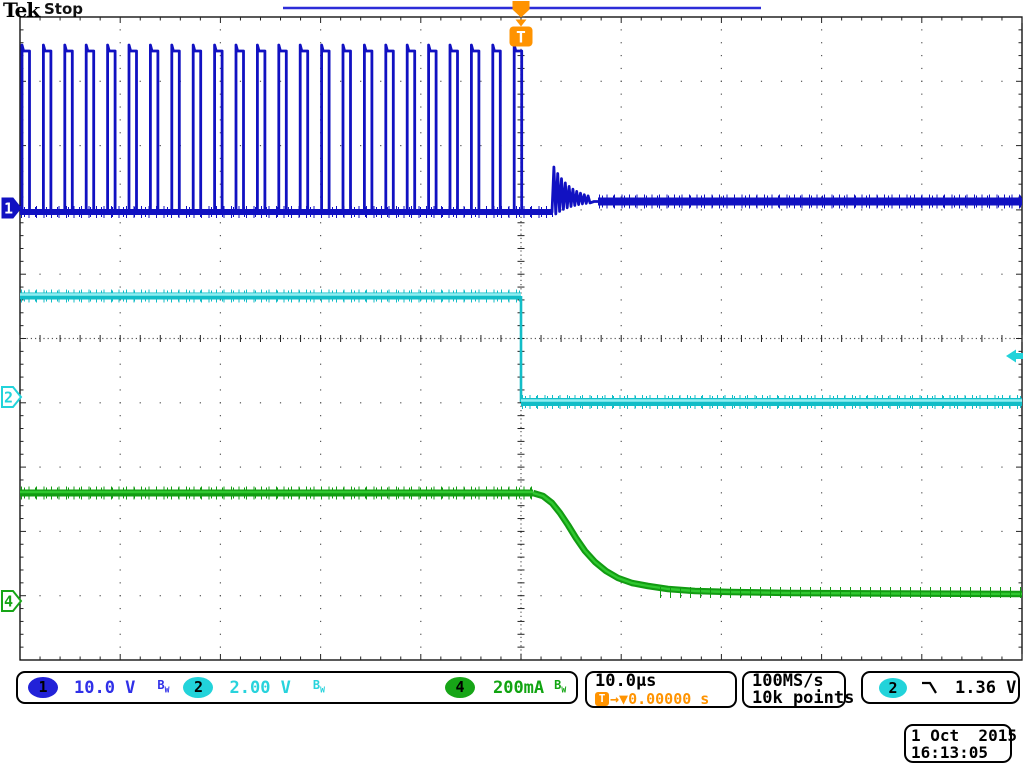 The image size is (1024, 768). I want to click on trigger-delay-value: 0.00000 s, so click(669, 698).